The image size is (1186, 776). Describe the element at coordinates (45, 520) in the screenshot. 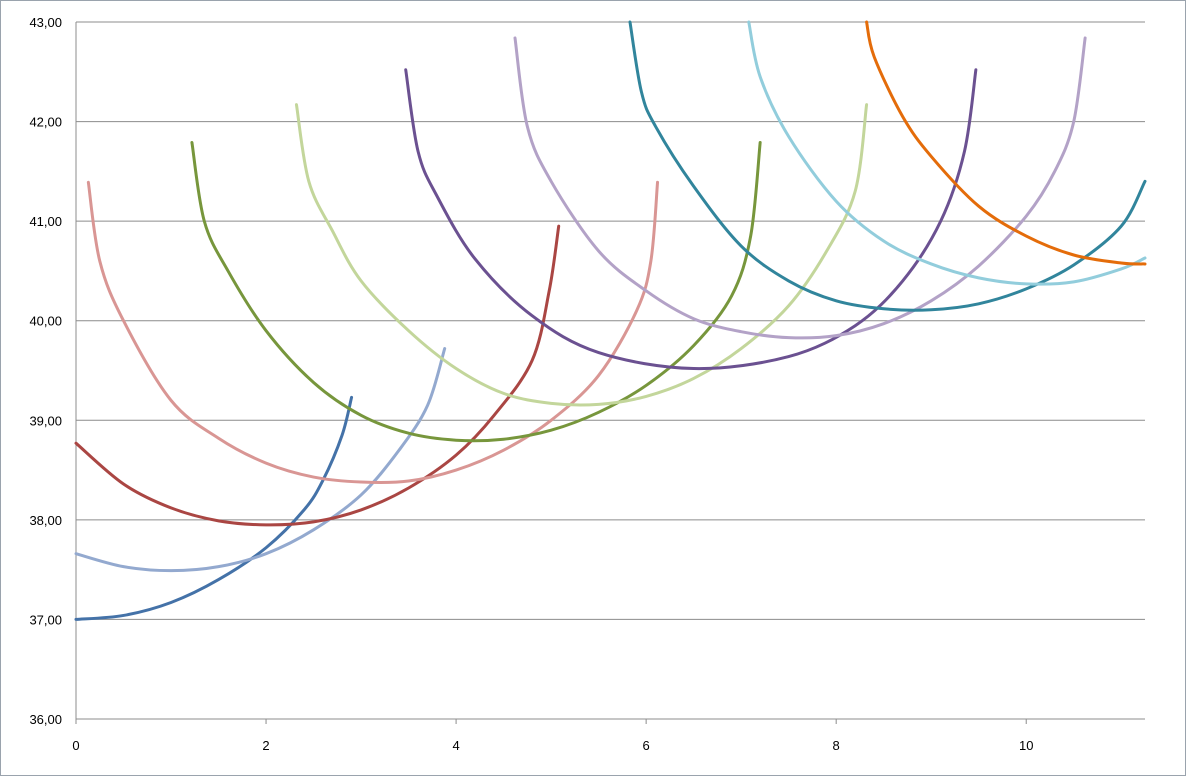

I see `y-tick-label: 38,00` at that location.